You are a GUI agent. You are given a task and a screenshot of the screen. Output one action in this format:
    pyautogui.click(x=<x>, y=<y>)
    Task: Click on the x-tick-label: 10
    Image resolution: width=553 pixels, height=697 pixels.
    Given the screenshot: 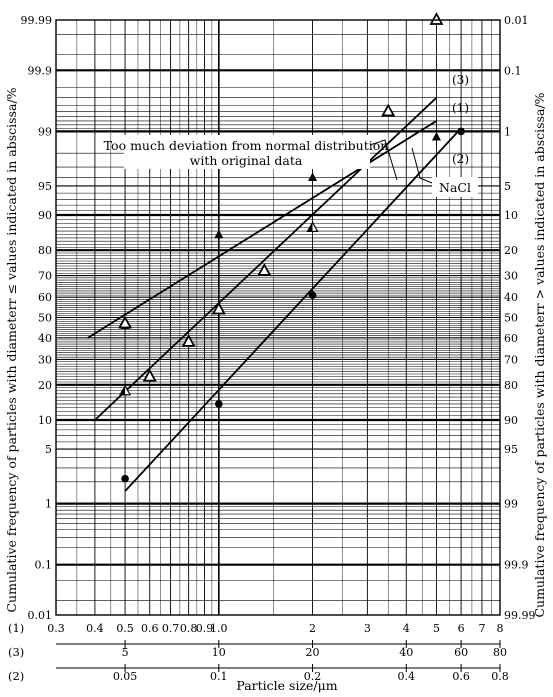 What is the action you would take?
    pyautogui.click(x=219, y=652)
    